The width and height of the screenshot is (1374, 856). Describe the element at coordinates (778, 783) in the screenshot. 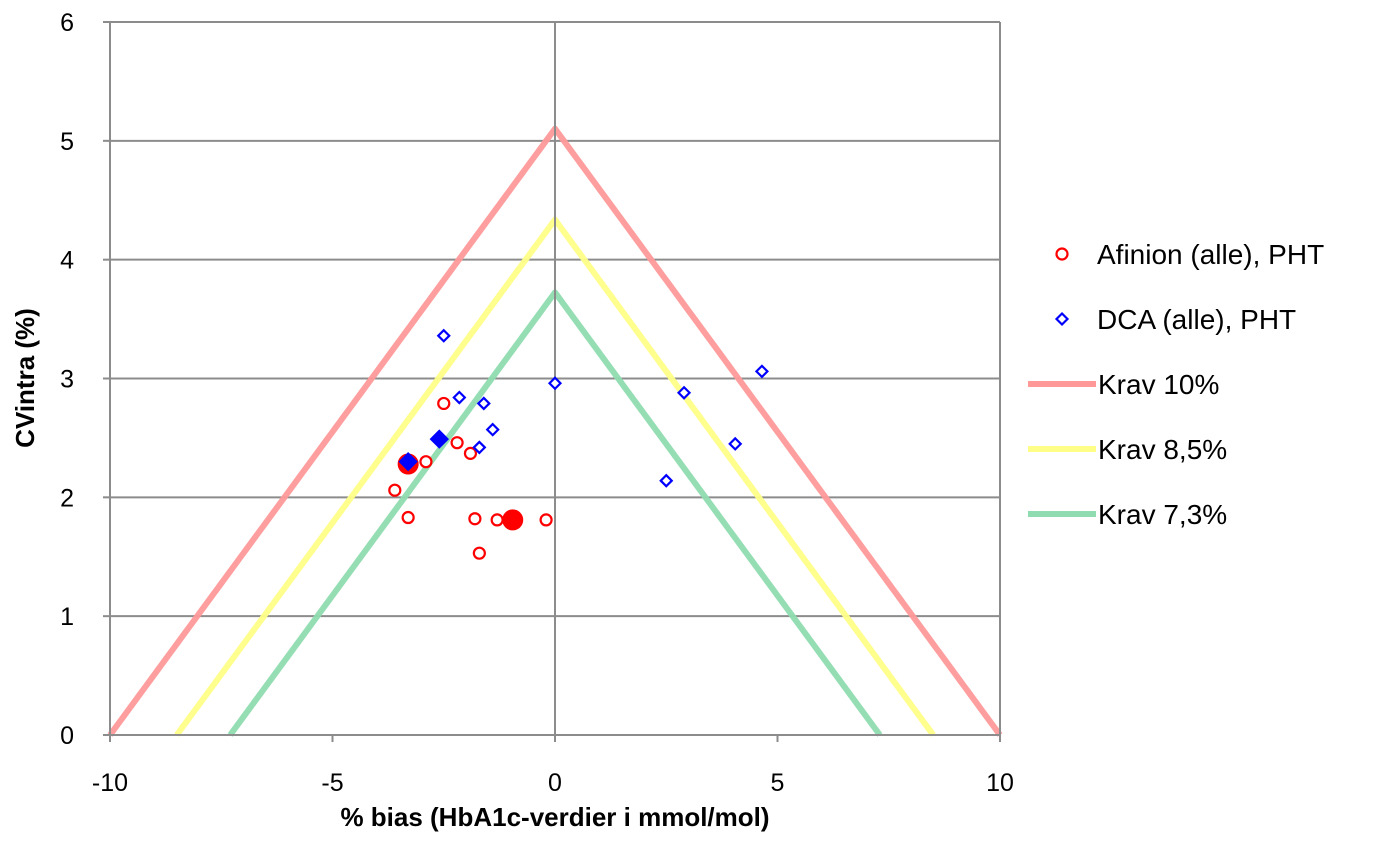

I see `x-tick-label: 5` at that location.